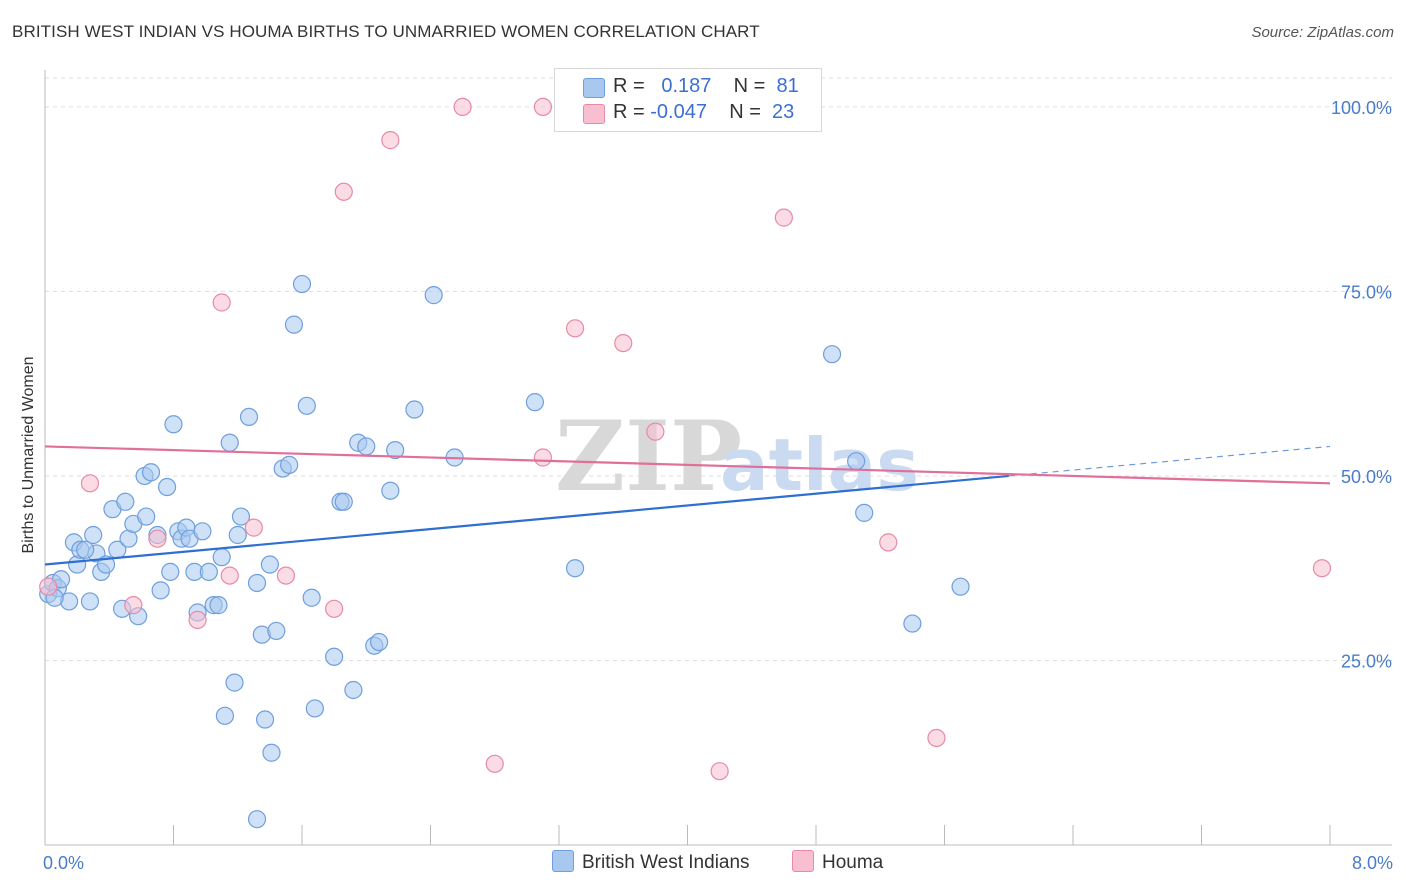 This screenshot has width=1406, height=892. I want to click on legend-item-houma: Houma, so click(837, 862).